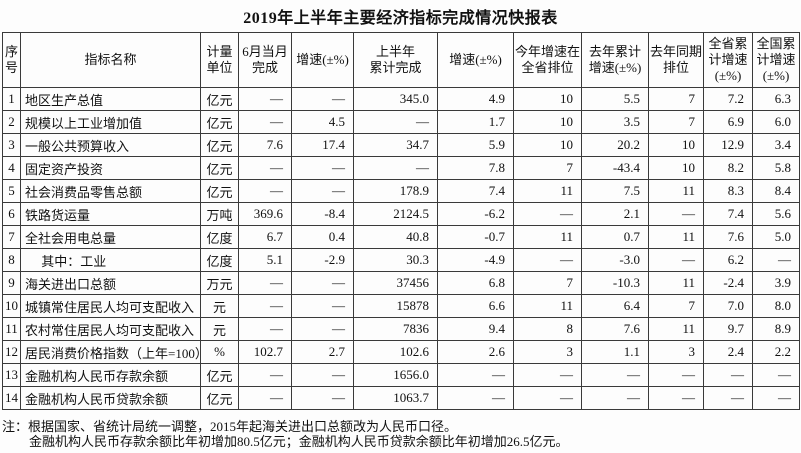 The height and width of the screenshot is (453, 801). I want to click on cell-halfyear-growth: 5.9, so click(475, 145).